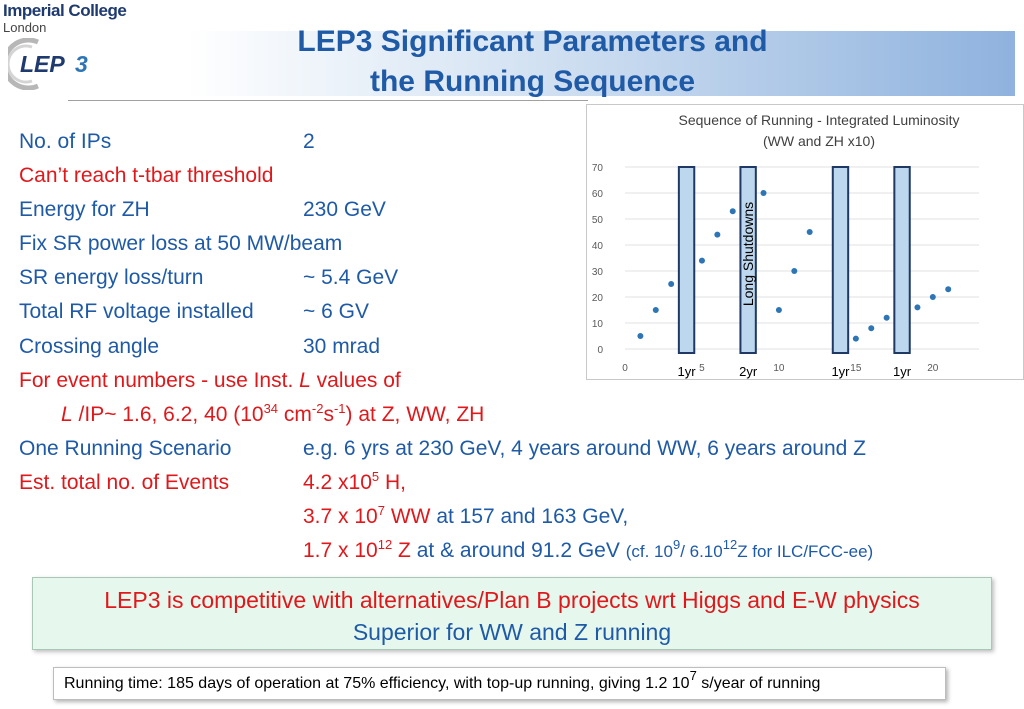 The width and height of the screenshot is (1024, 709). What do you see at coordinates (625, 368) in the screenshot?
I see `chart-x-tick-label: 0` at bounding box center [625, 368].